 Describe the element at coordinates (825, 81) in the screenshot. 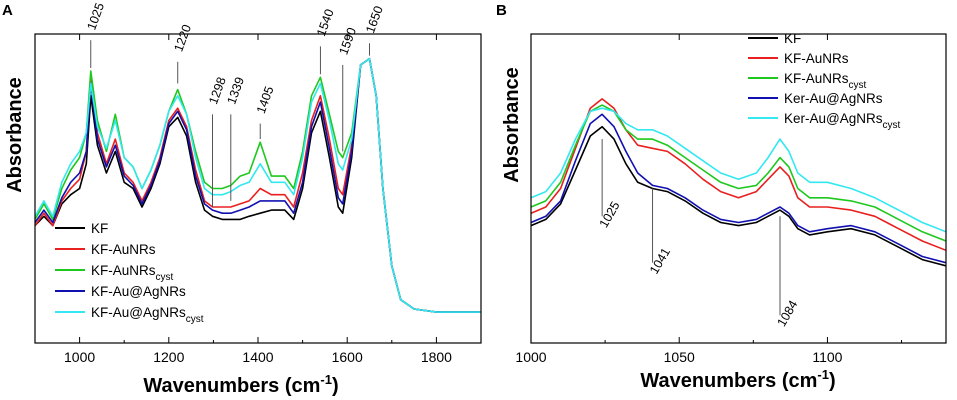

I see `panel-b-legend-label: KF-AuNRscyst` at that location.